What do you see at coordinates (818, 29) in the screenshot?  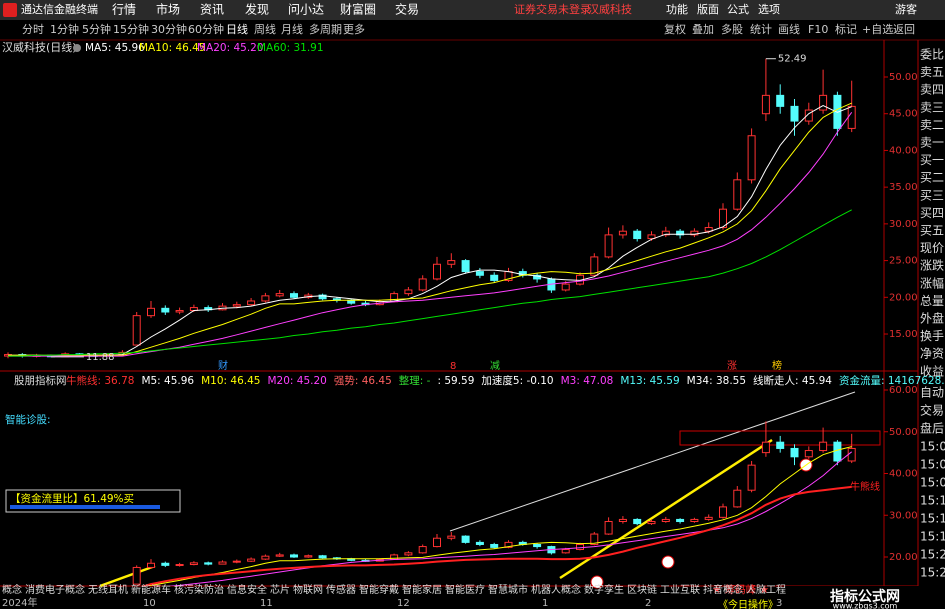 I see `tool-button: F10` at bounding box center [818, 29].